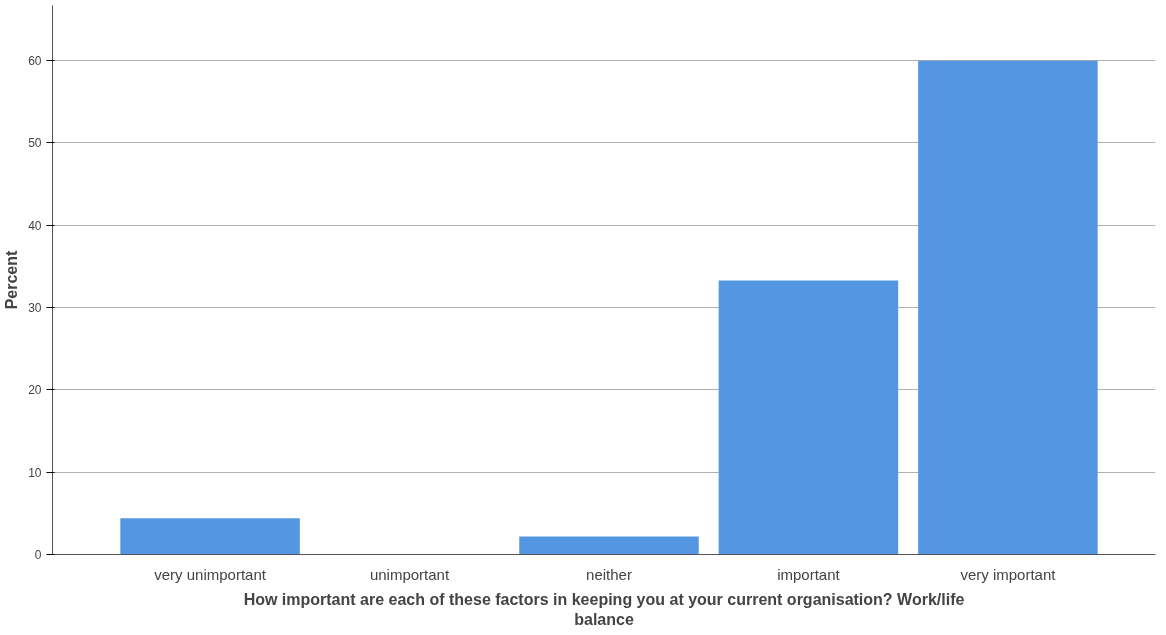 The width and height of the screenshot is (1166, 635). Describe the element at coordinates (210, 574) in the screenshot. I see `x-tick-label: very unimportant` at that location.